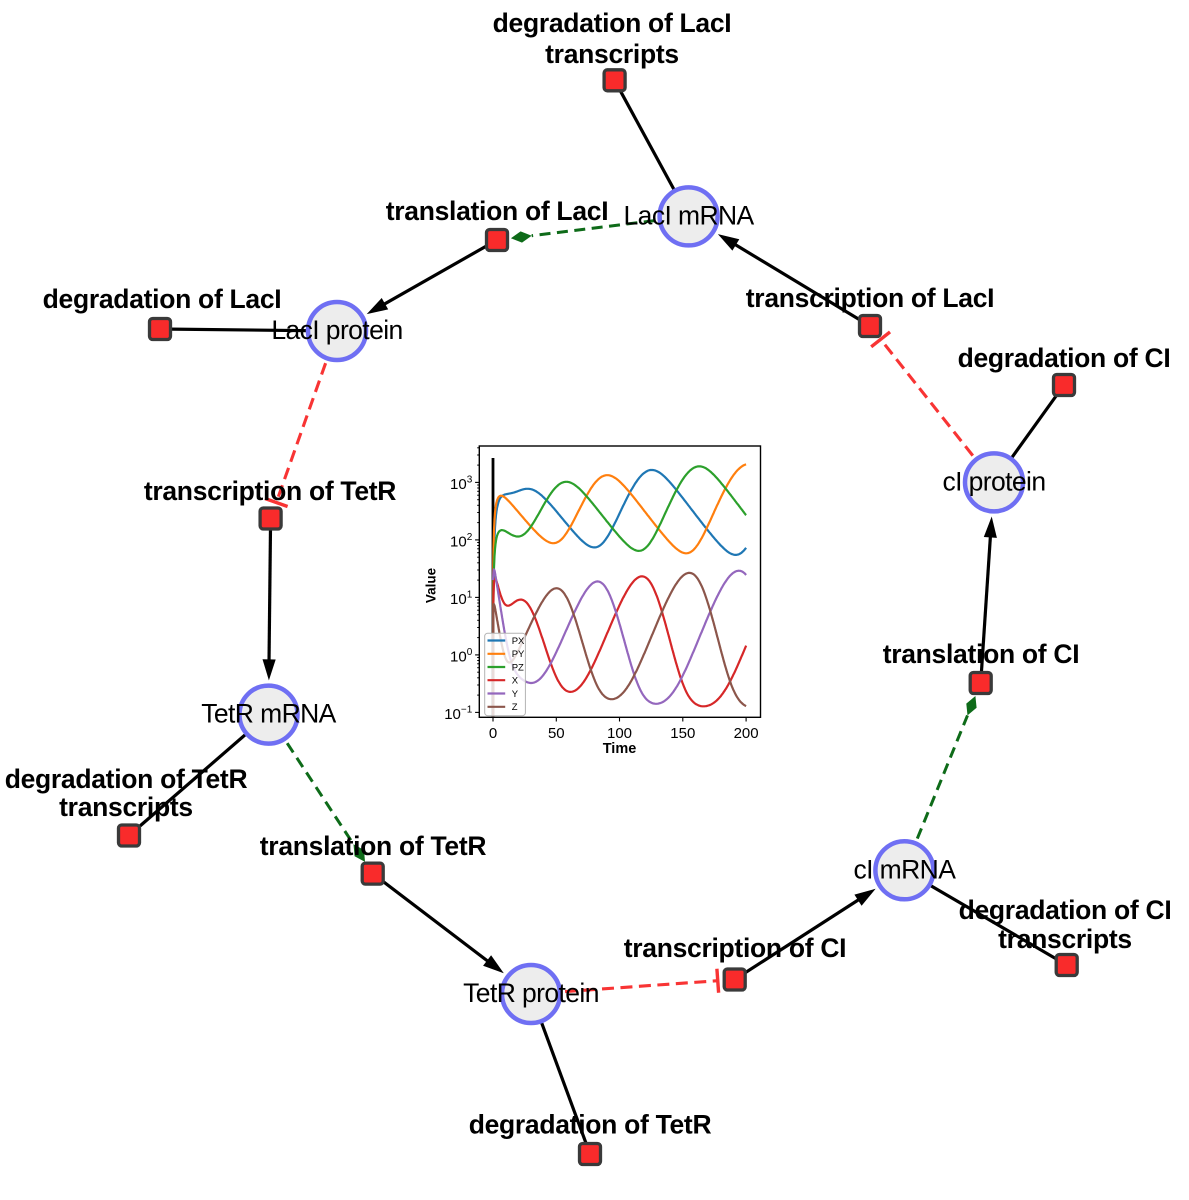  I want to click on svg-text: Time, so click(620, 749).